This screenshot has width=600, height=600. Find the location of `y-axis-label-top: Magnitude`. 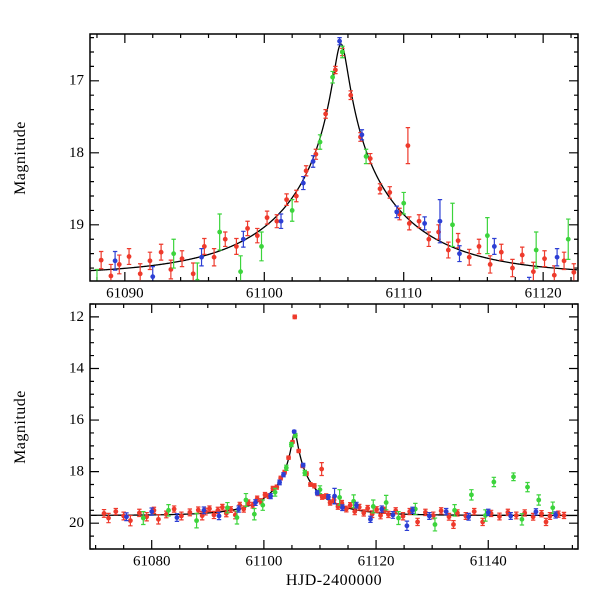

y-axis-label-top: Magnitude is located at coordinates (20, 158).